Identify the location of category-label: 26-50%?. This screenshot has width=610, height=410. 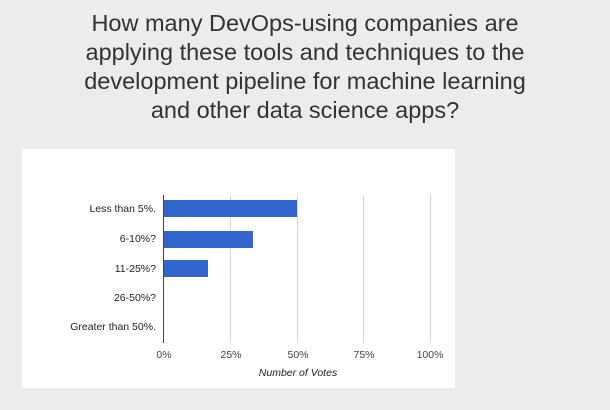
(134, 298).